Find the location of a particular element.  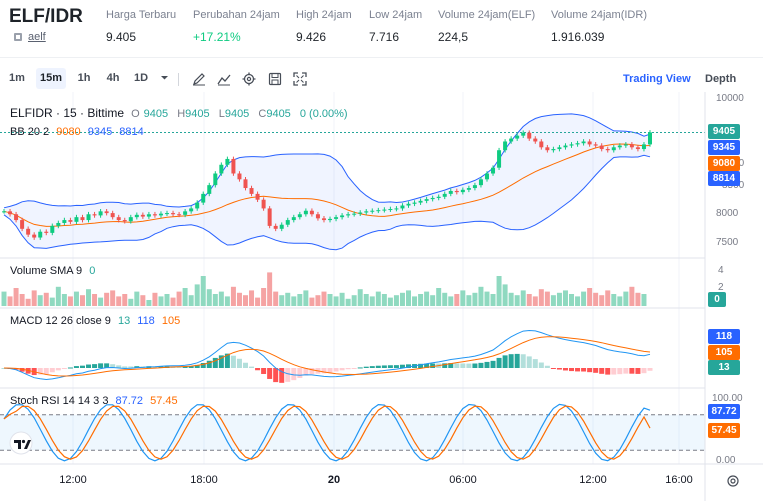

timeframe-1h: 1h is located at coordinates (84, 78).